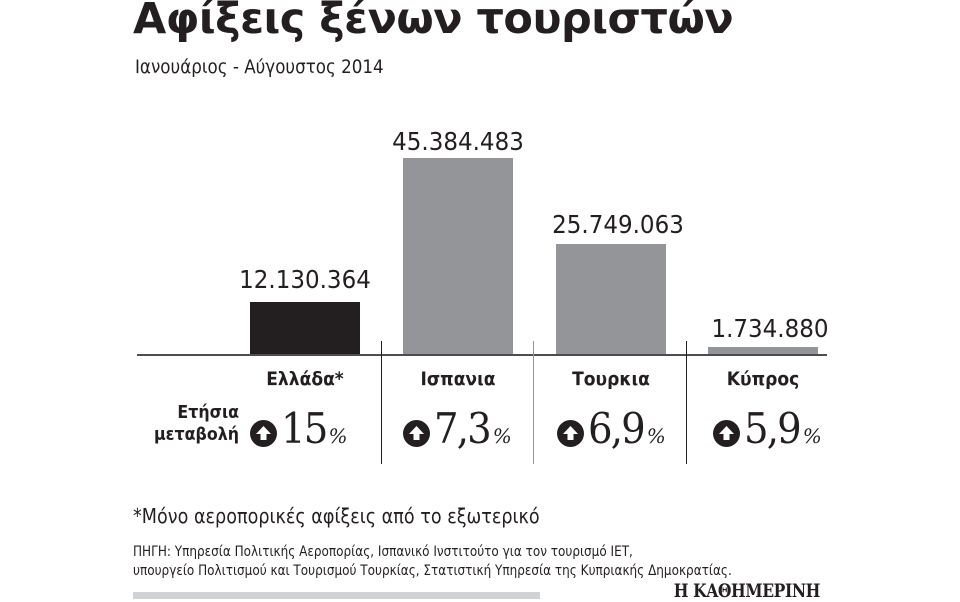 This screenshot has height=602, width=960. I want to click on annual-change-value: 6,9, so click(617, 428).